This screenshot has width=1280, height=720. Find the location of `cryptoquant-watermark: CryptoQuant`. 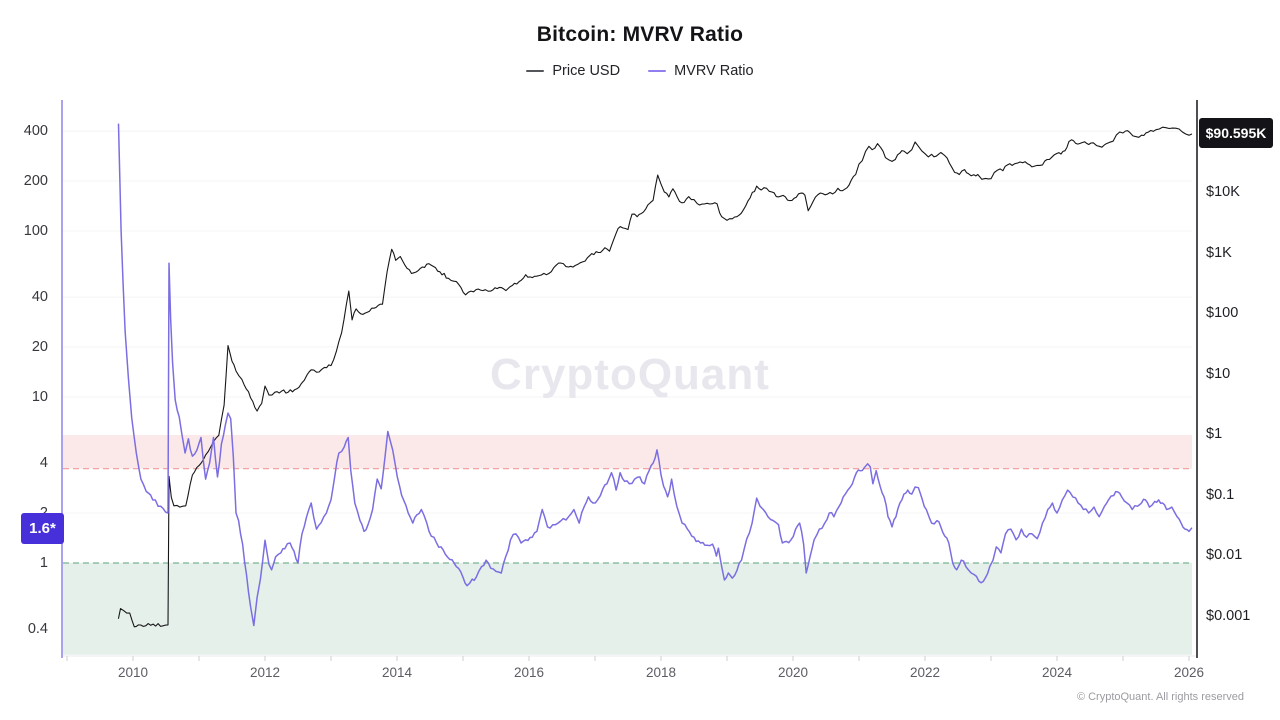

cryptoquant-watermark: CryptoQuant is located at coordinates (630, 374).